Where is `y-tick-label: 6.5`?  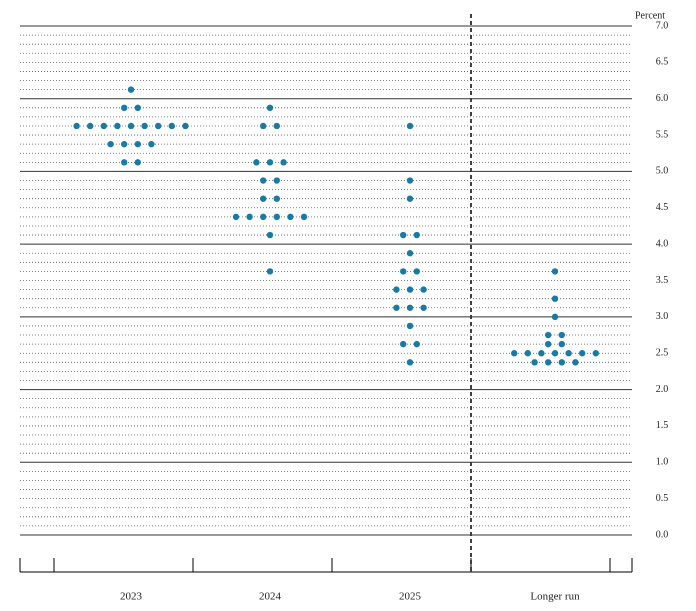 y-tick-label: 6.5 is located at coordinates (662, 62).